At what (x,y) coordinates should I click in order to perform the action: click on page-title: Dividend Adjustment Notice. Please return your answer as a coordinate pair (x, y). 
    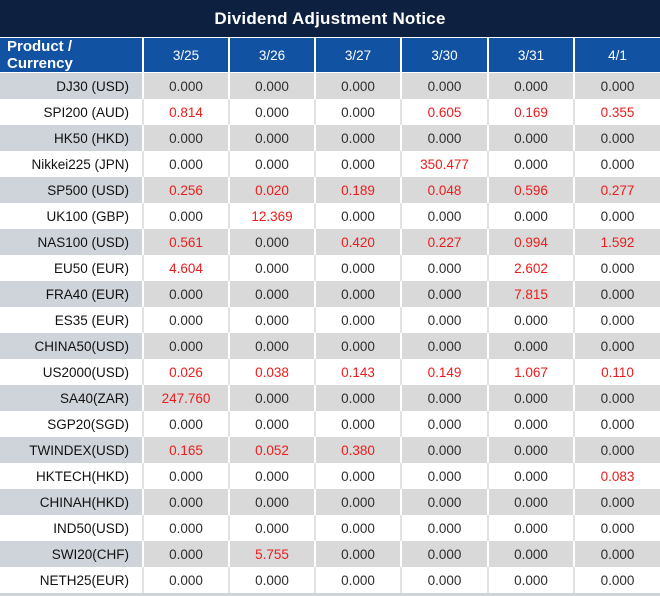
    Looking at the image, I should click on (330, 19).